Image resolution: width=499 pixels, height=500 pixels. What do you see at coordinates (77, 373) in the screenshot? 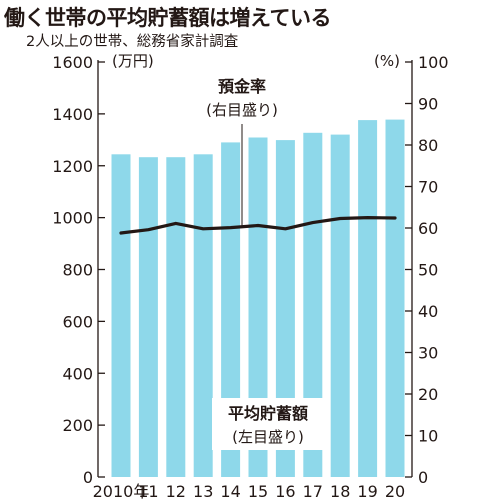
I see `left-tick-label: 400` at bounding box center [77, 373].